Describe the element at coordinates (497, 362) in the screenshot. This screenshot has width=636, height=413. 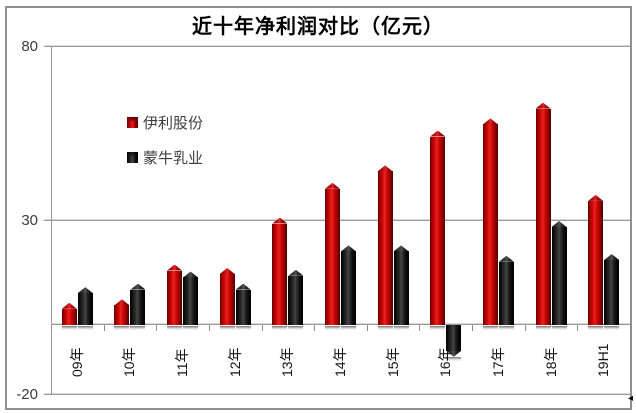
I see `x-axis-tick-label: 17年` at that location.